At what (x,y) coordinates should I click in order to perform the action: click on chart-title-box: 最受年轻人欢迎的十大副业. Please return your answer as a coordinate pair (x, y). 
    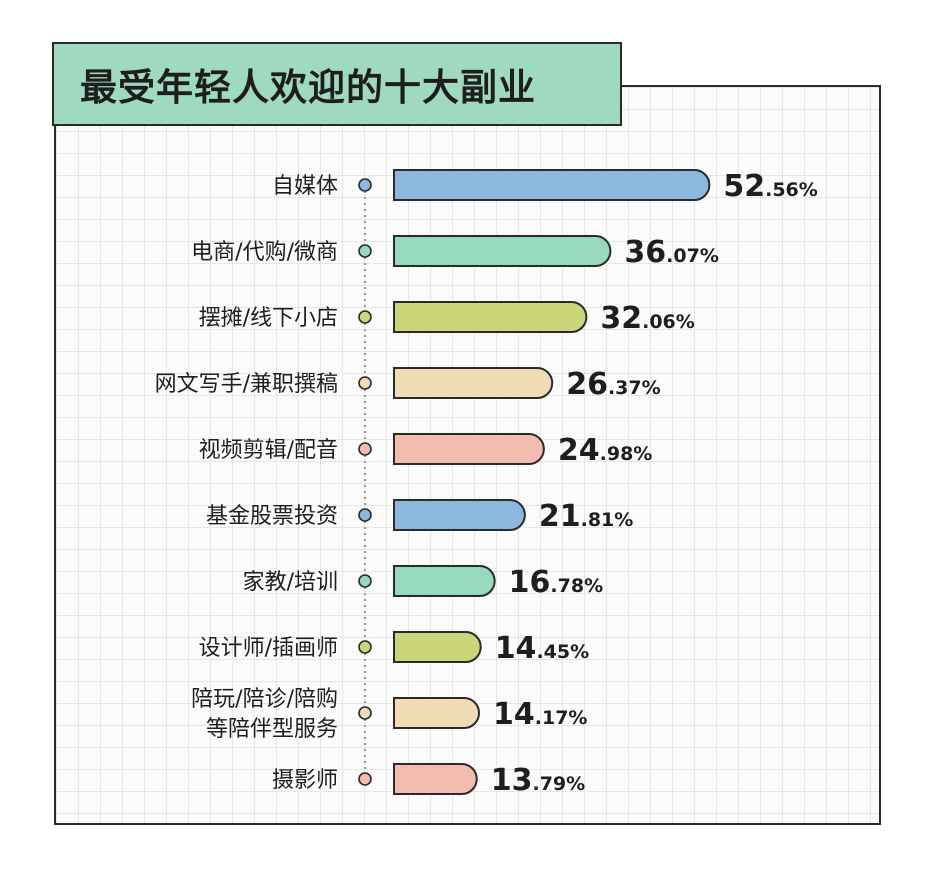
    Looking at the image, I should click on (337, 84).